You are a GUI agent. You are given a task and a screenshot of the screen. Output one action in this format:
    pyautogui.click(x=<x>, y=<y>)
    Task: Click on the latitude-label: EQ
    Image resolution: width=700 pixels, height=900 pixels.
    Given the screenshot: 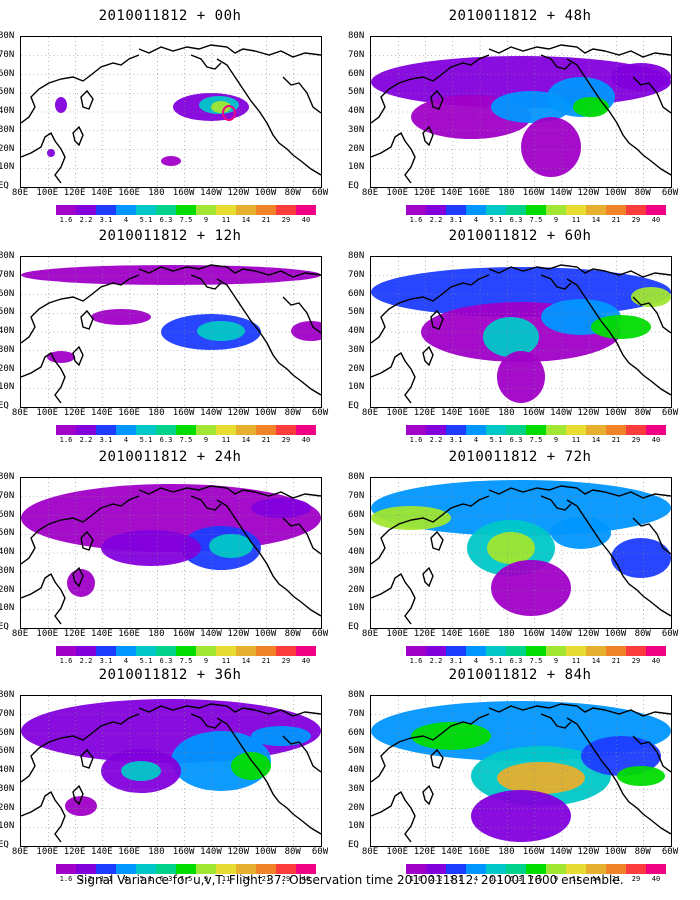 What is the action you would take?
    pyautogui.click(x=353, y=186)
    